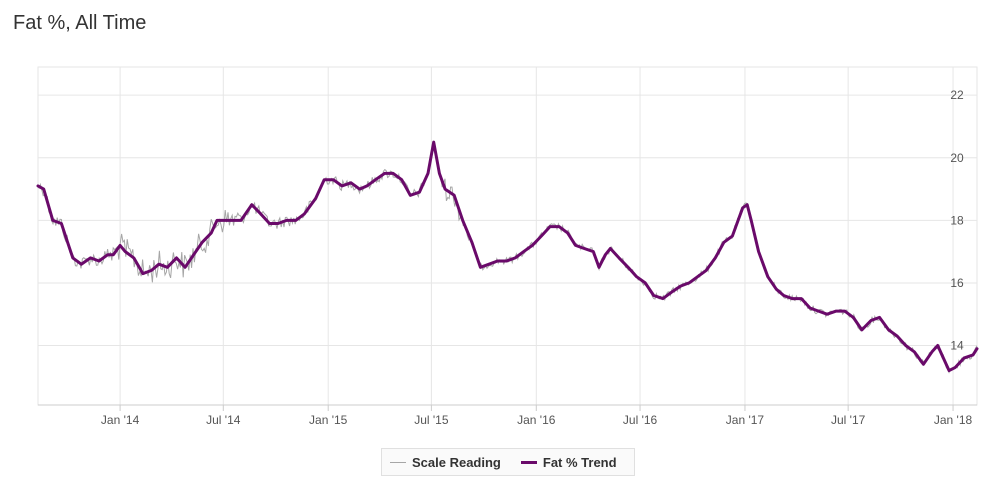 This screenshot has height=477, width=999. I want to click on y-tick-label: 14, so click(957, 346).